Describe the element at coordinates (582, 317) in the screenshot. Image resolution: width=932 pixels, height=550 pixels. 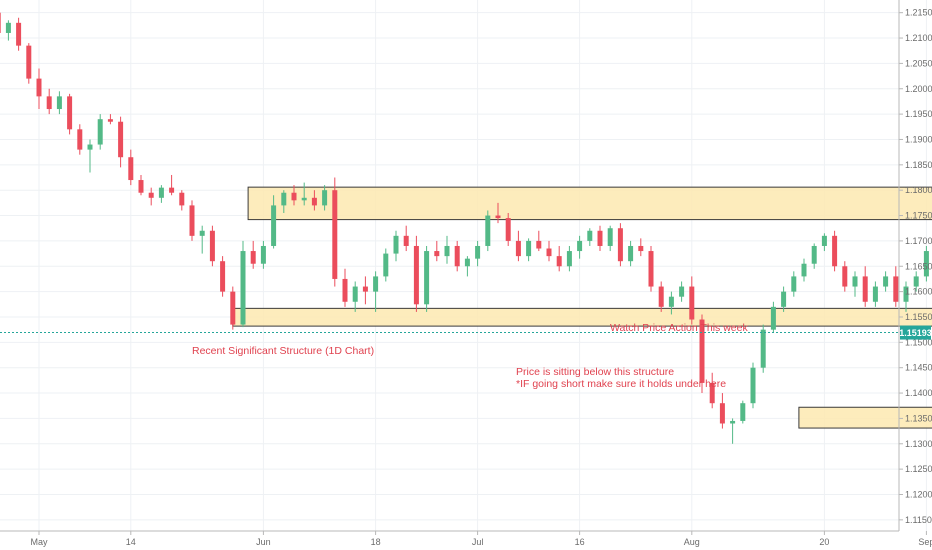
I see `zone-recent-significant-structure` at that location.